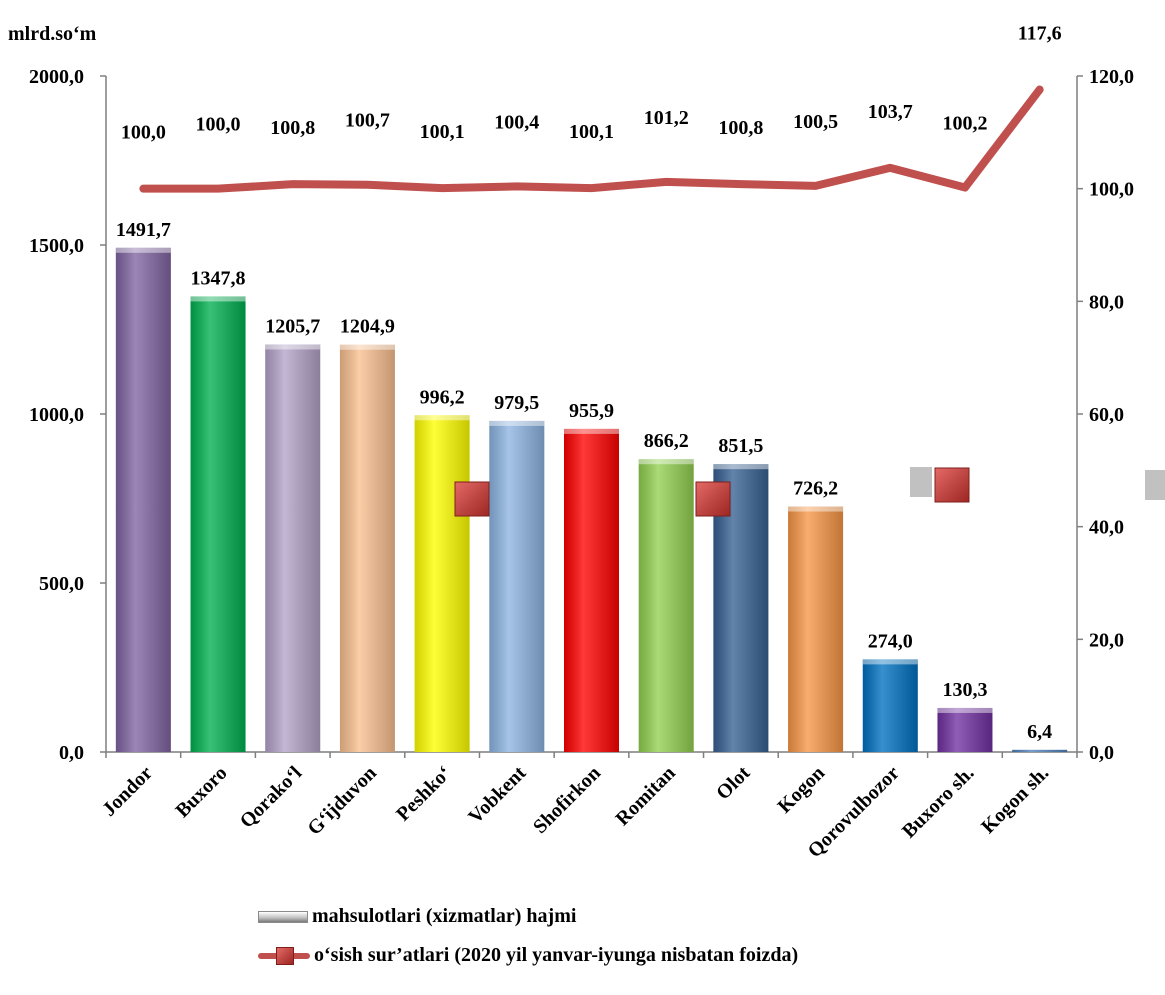  What do you see at coordinates (591, 411) in the screenshot?
I see `bar-value-label: 955,9` at bounding box center [591, 411].